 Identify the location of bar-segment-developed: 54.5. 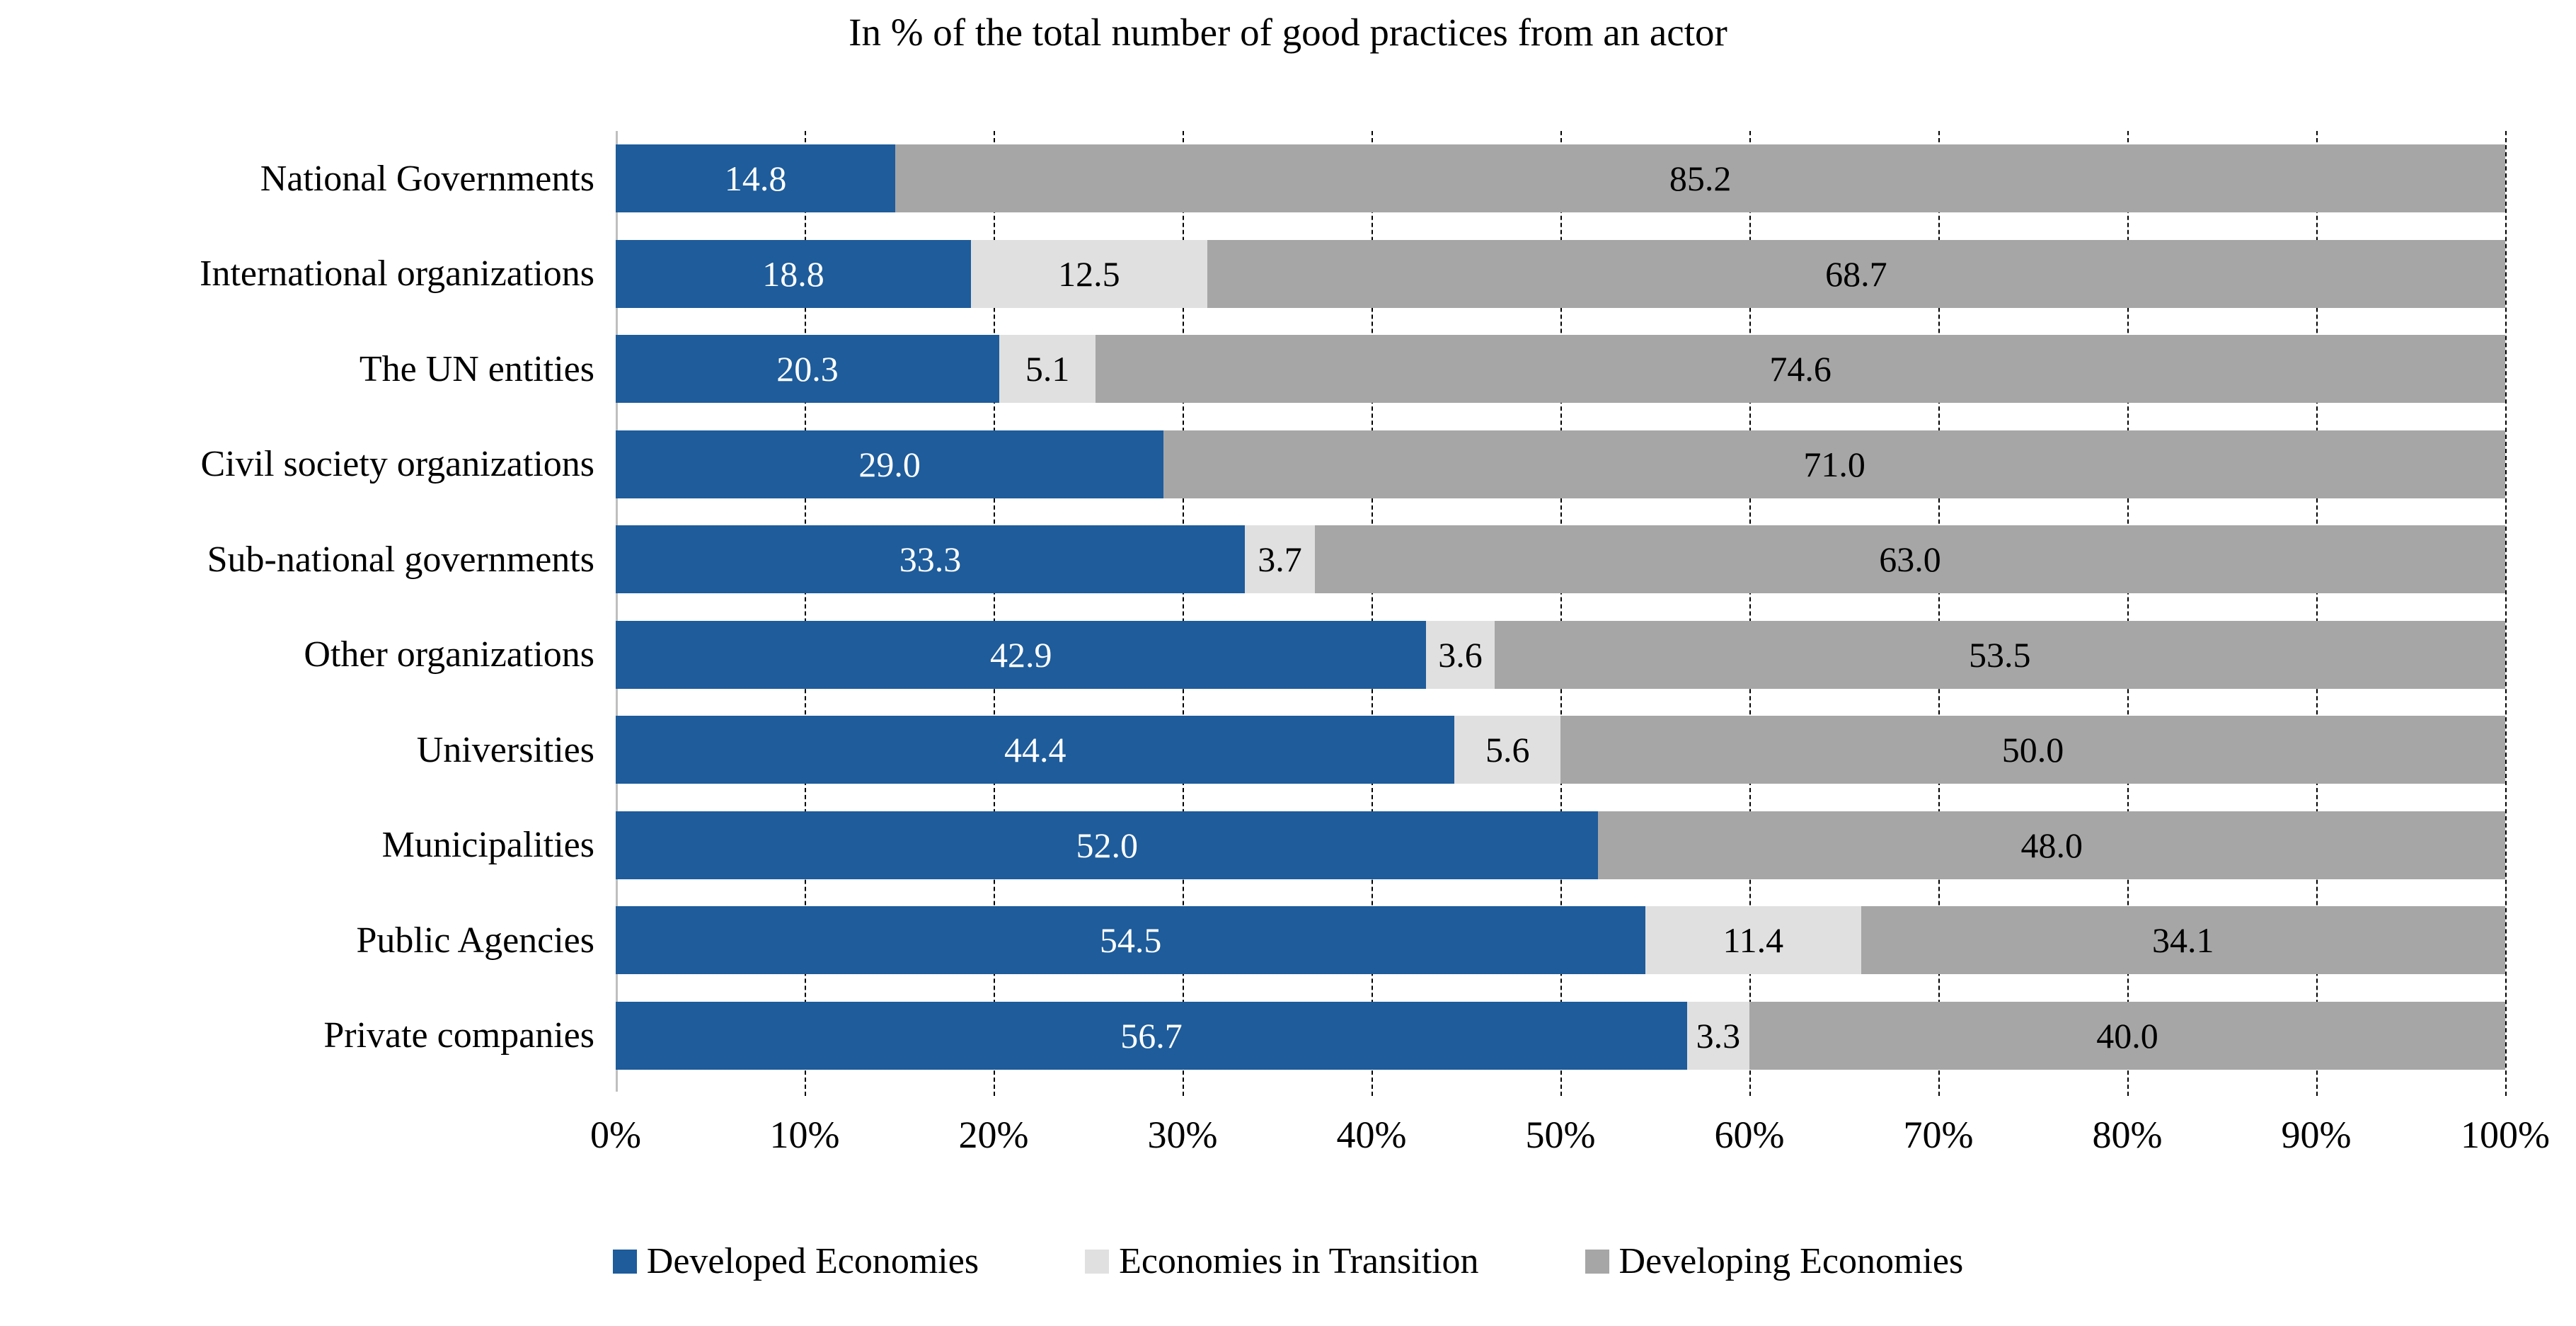
(1131, 940).